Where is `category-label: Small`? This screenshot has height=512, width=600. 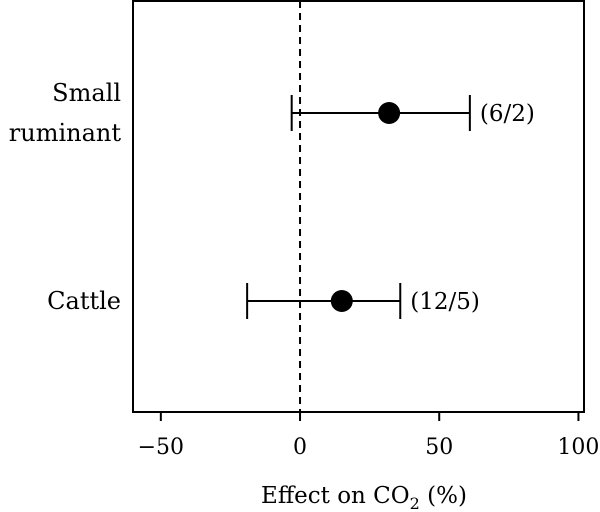
category-label: Small is located at coordinates (86, 93).